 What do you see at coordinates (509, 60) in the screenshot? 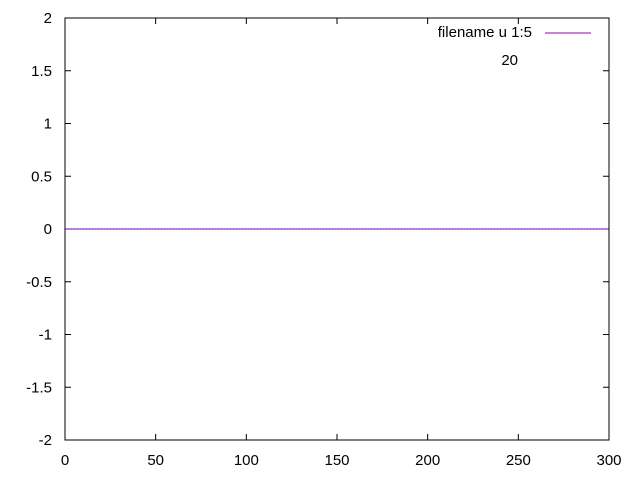
I see `legend-entry-label: 20` at bounding box center [509, 60].